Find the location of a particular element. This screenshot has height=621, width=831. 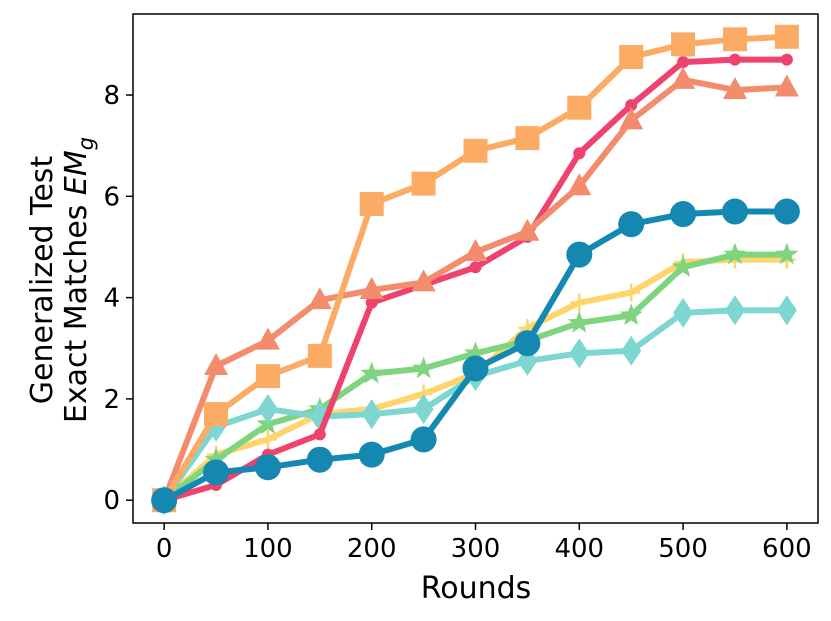

y-tick-label: 8 is located at coordinates (111, 96).